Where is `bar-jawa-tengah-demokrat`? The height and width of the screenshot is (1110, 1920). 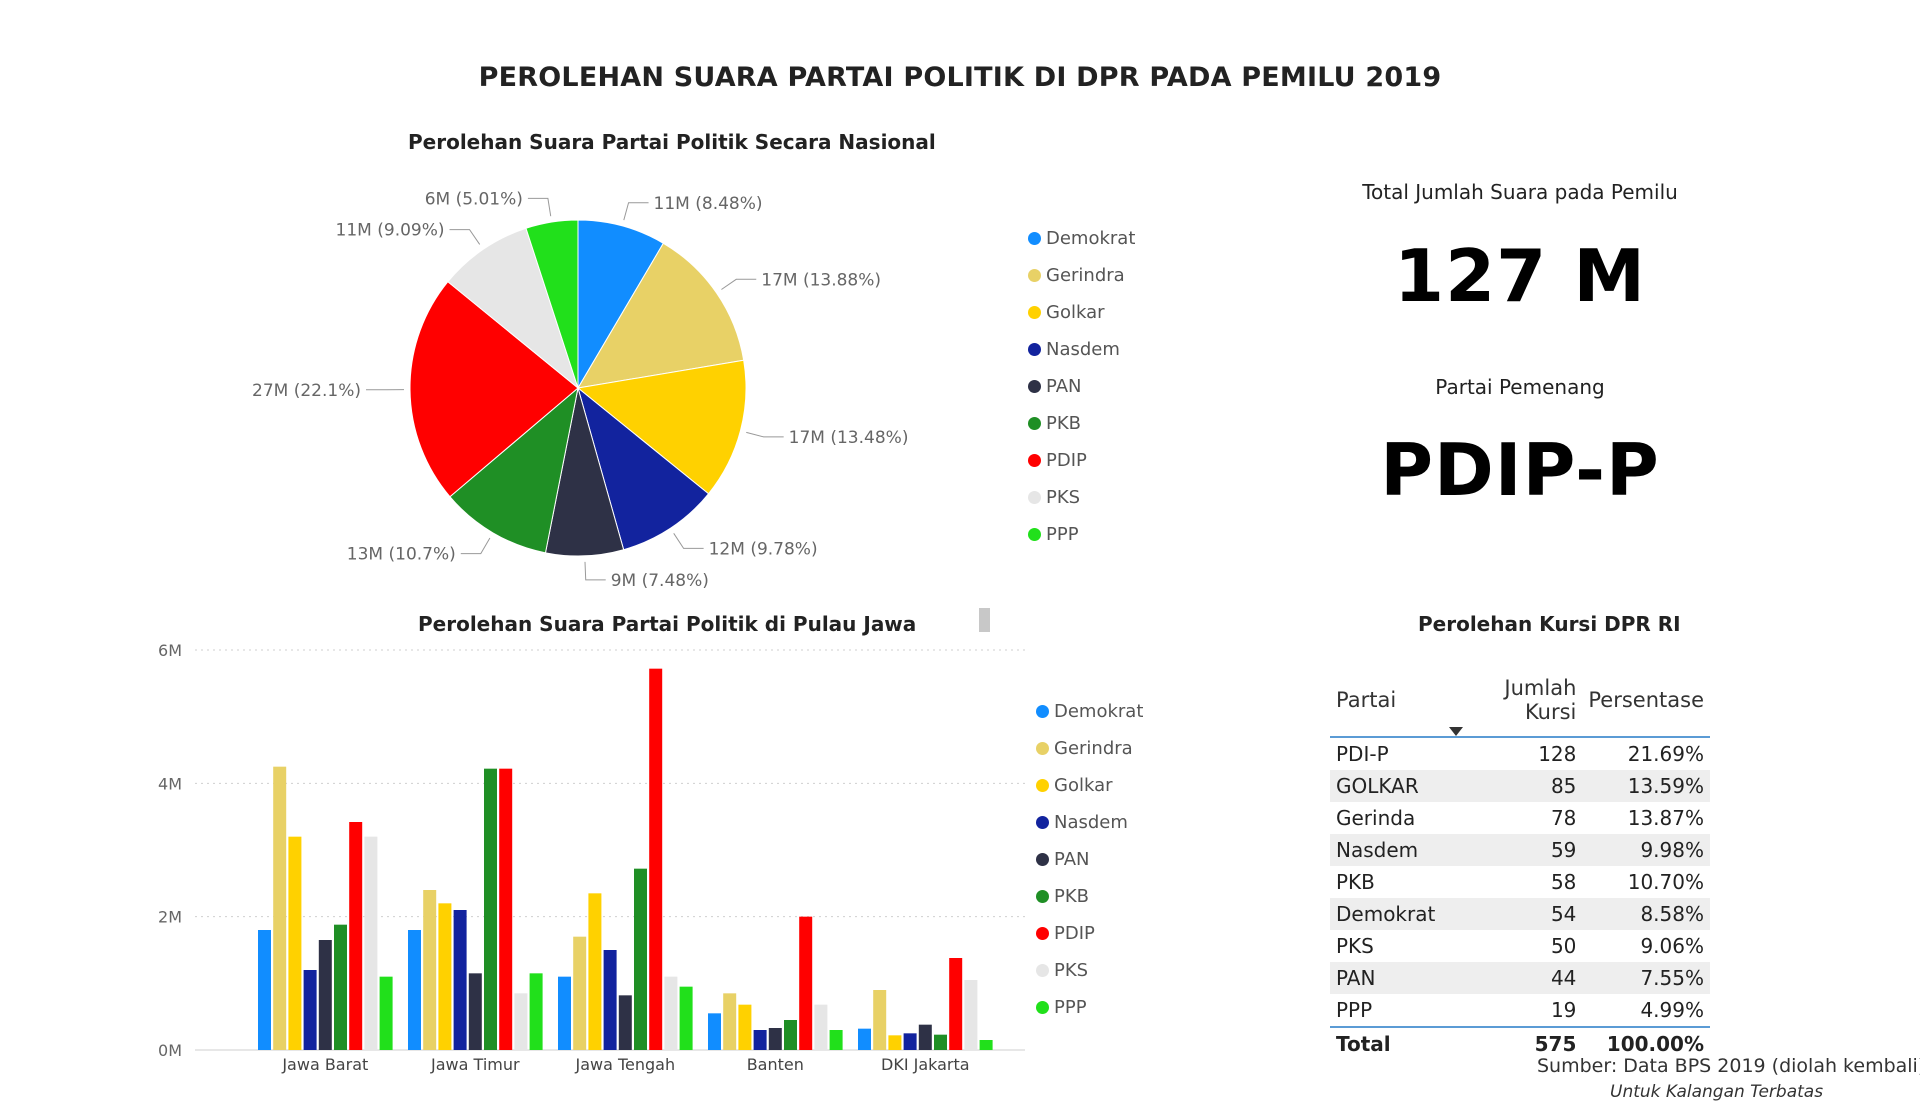 bar-jawa-tengah-demokrat is located at coordinates (564, 1013).